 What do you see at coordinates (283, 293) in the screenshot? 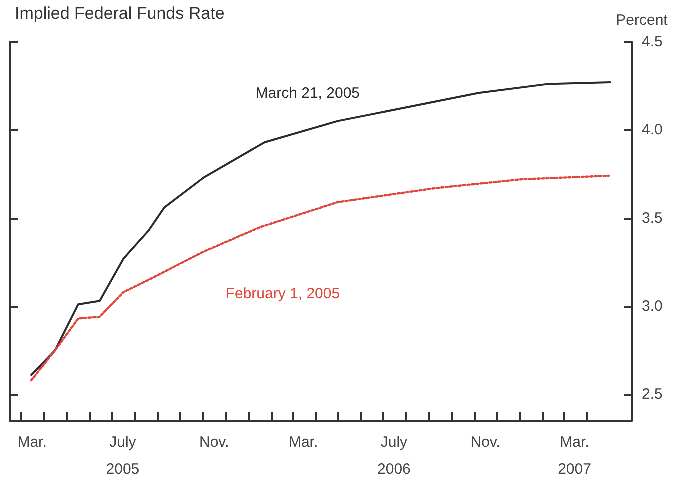
I see `text: February 1, 2005` at bounding box center [283, 293].